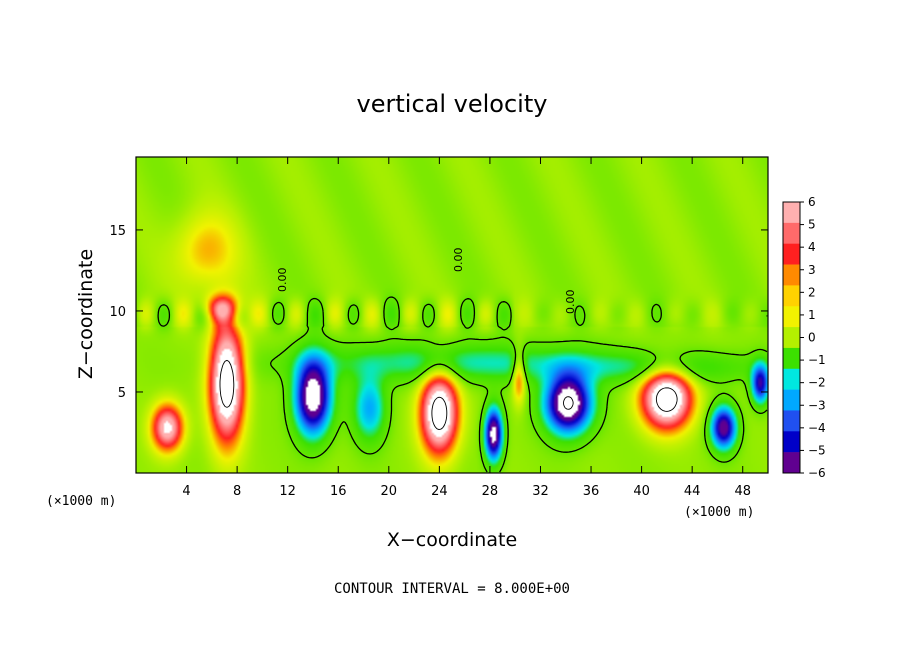 This screenshot has width=904, height=654. Describe the element at coordinates (817, 450) in the screenshot. I see `colorbar-label: −5` at that location.